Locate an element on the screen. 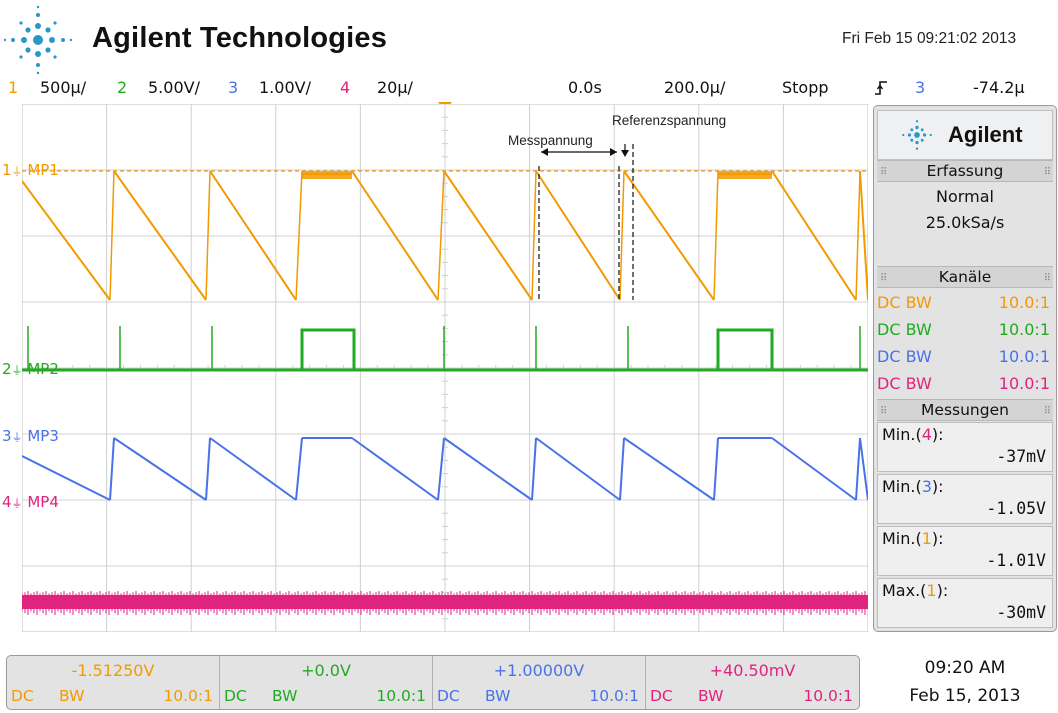 This screenshot has height=713, width=1058. run-state: Stopp is located at coordinates (805, 87).